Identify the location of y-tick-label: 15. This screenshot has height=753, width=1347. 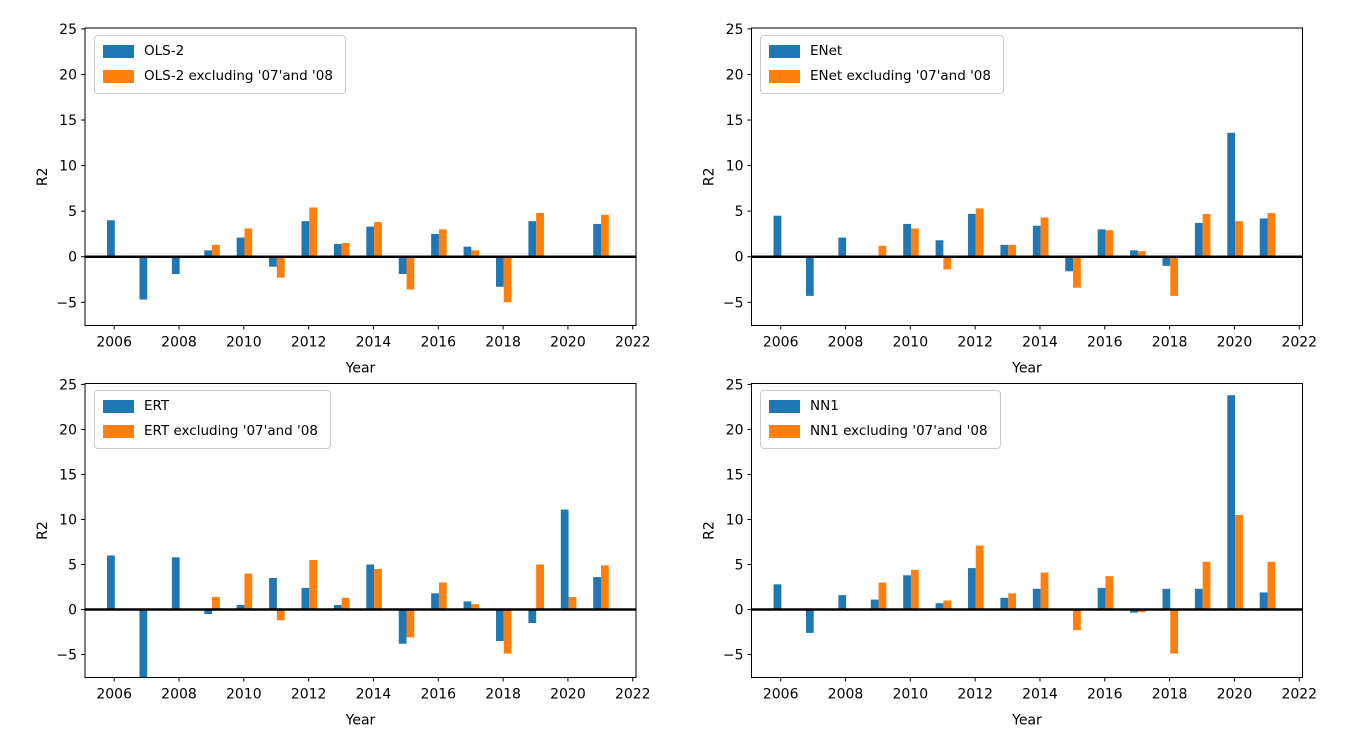
(68, 121).